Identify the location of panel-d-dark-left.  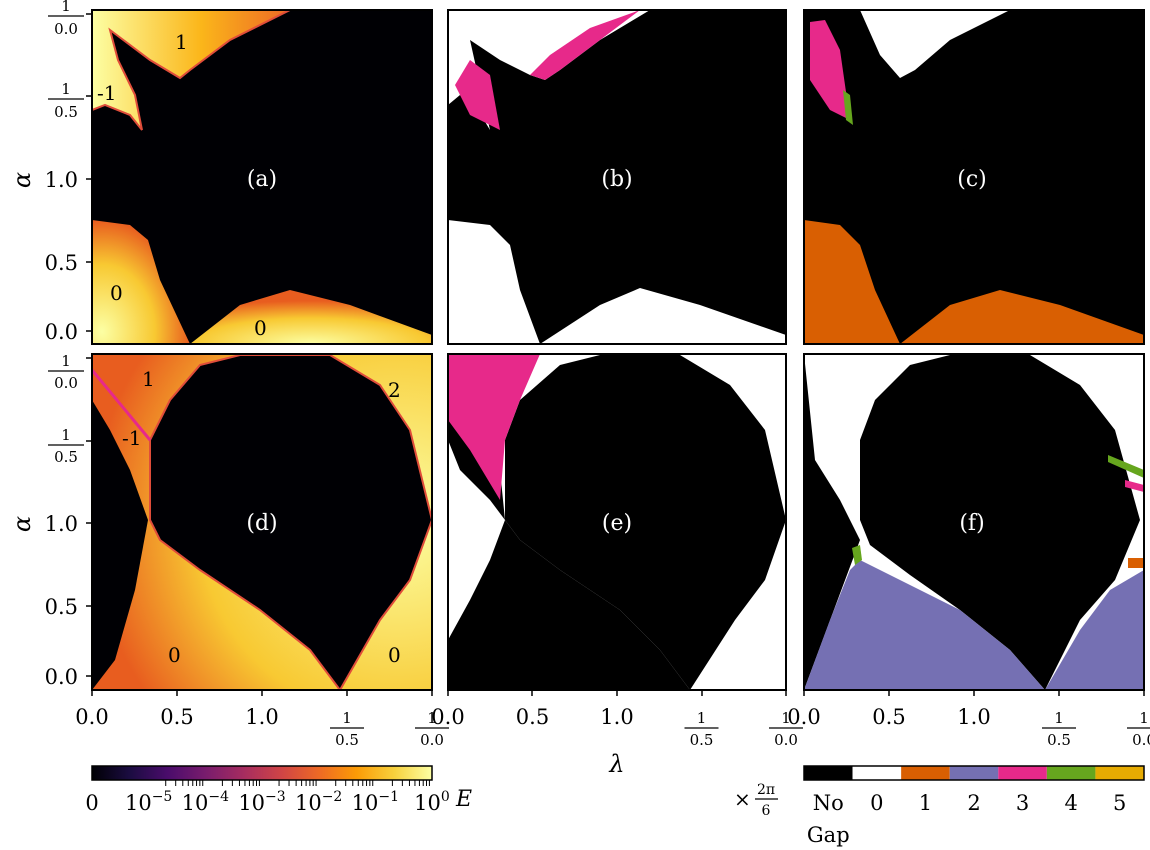
(120, 545).